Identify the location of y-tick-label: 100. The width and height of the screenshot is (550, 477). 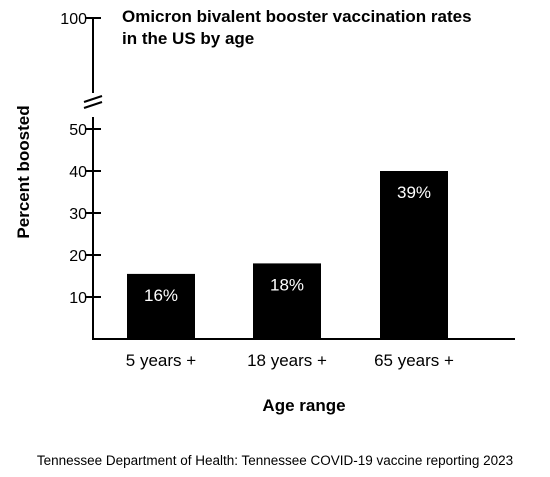
(73, 19).